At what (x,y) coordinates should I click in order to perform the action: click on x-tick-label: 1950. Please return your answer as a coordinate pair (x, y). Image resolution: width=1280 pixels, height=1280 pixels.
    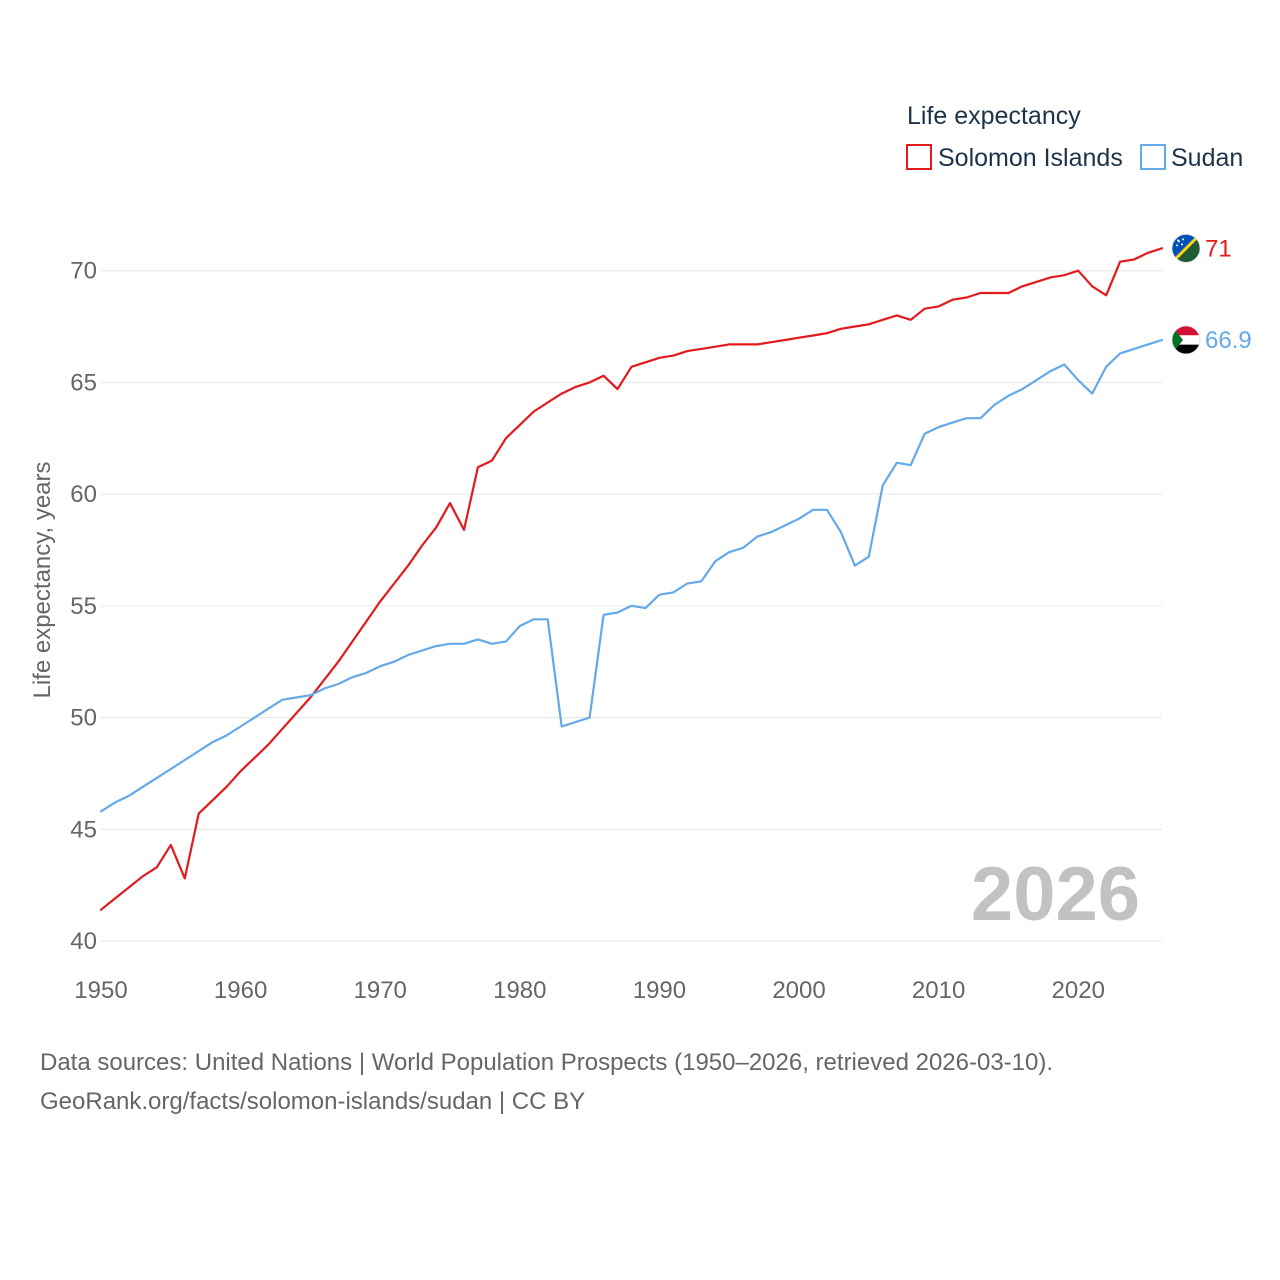
    Looking at the image, I should click on (100, 990).